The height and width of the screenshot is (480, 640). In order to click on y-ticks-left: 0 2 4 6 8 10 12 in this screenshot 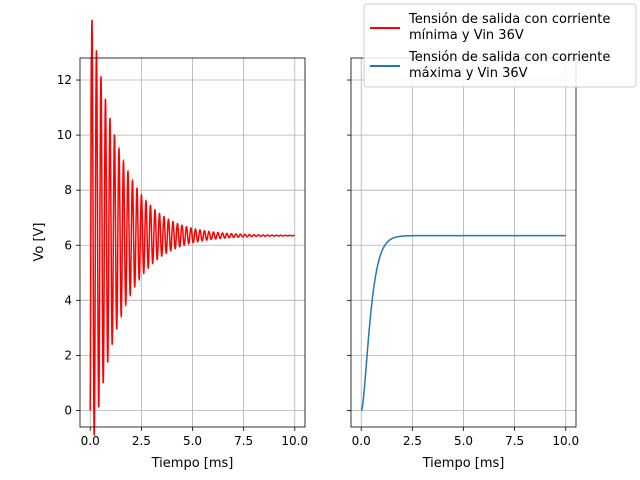, I will do `click(68, 245)`.